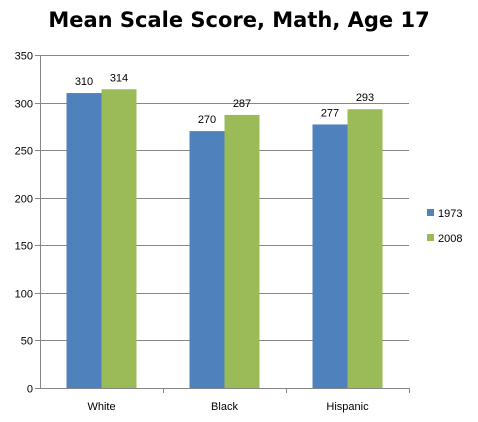  Describe the element at coordinates (224, 99) in the screenshot. I see `data-labels: 310 314 270 287 277 293` at that location.